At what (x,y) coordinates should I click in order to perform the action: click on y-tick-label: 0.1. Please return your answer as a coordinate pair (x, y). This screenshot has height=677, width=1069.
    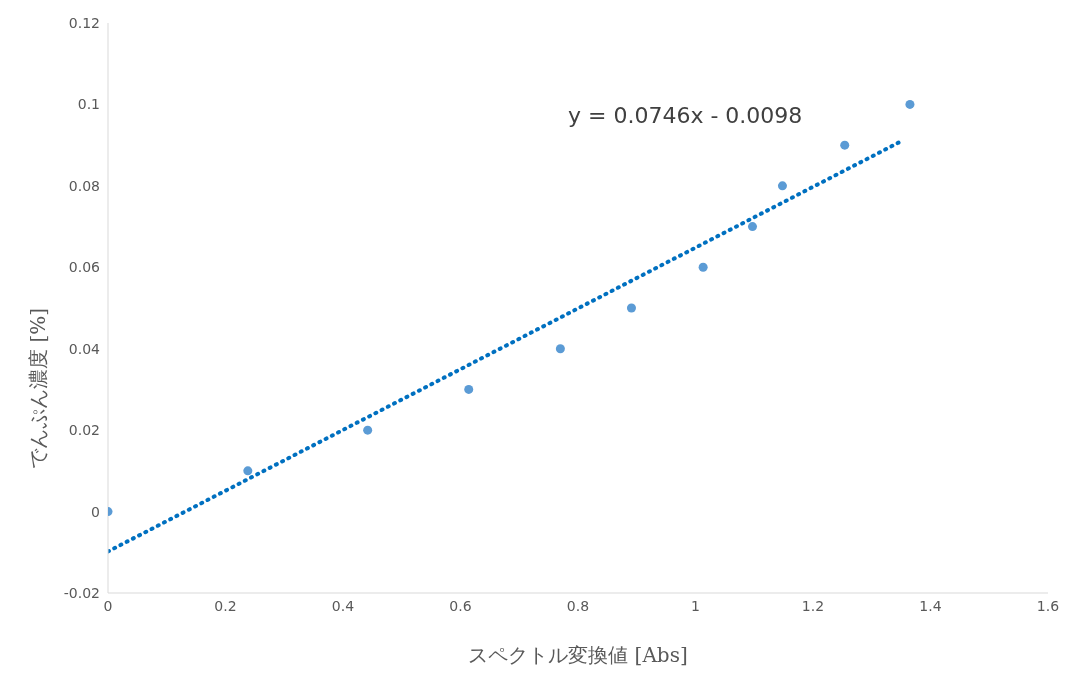
    Looking at the image, I should click on (88, 104).